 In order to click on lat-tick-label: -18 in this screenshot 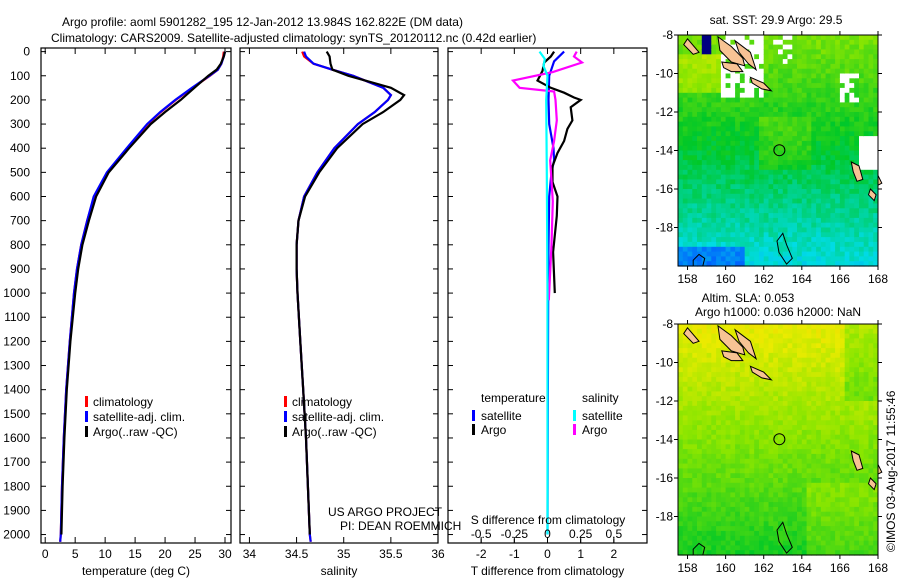, I will do `click(665, 228)`.